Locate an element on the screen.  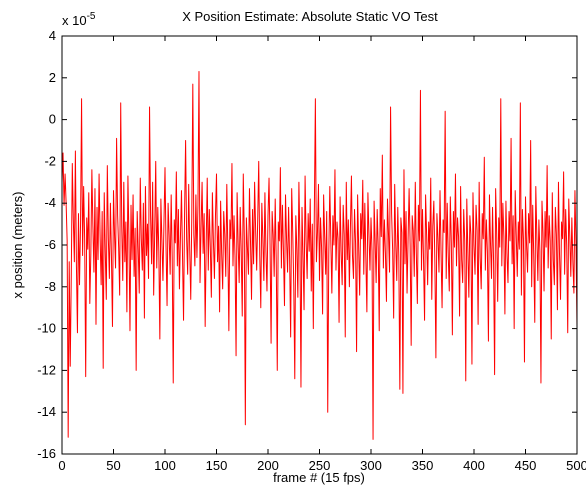
x-axis-label: frame # (15 fps) is located at coordinates (319, 477).